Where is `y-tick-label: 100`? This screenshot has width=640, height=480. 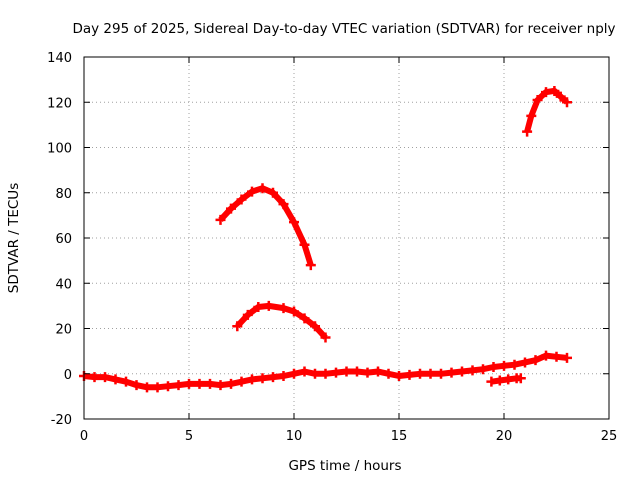 y-tick-label: 100 is located at coordinates (59, 149).